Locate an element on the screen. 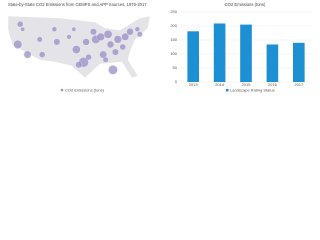  y-tick-label: 50 is located at coordinates (175, 67).